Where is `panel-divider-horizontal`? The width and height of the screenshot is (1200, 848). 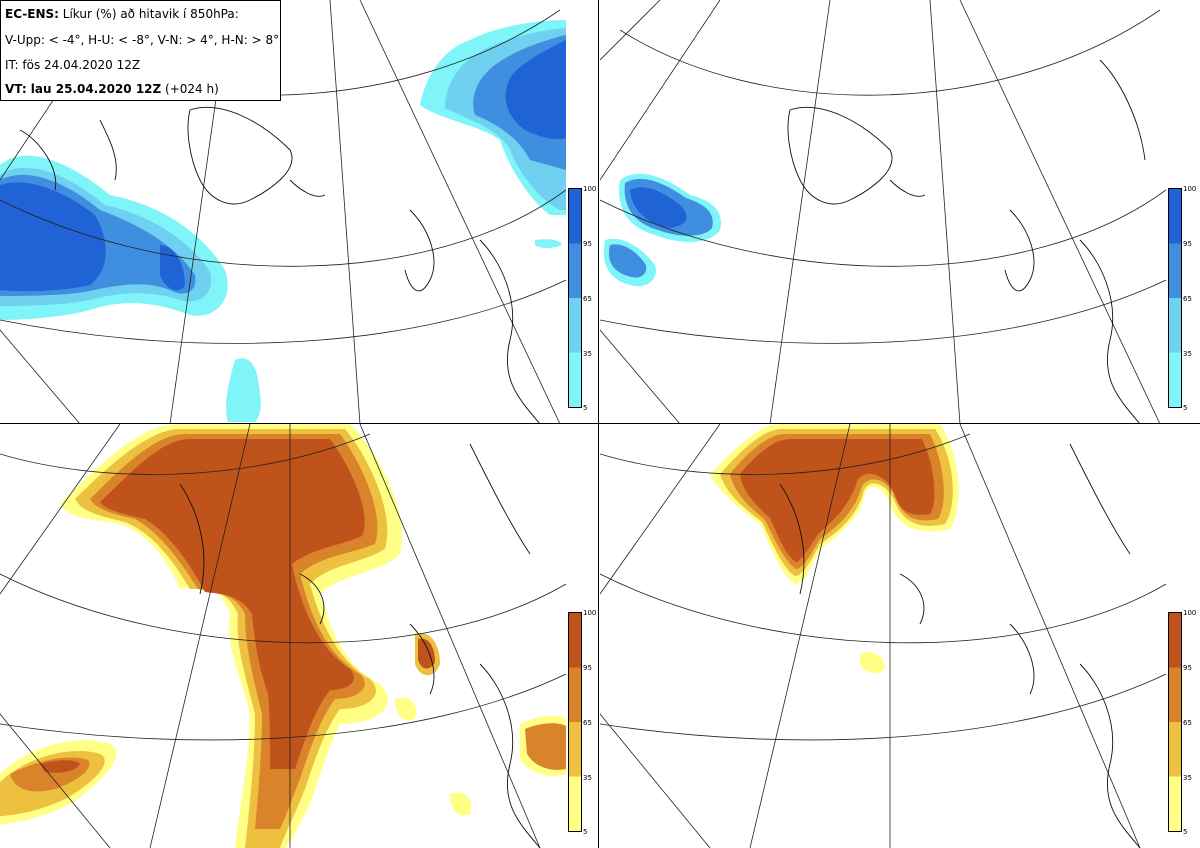 panel-divider-horizontal is located at coordinates (600, 423).